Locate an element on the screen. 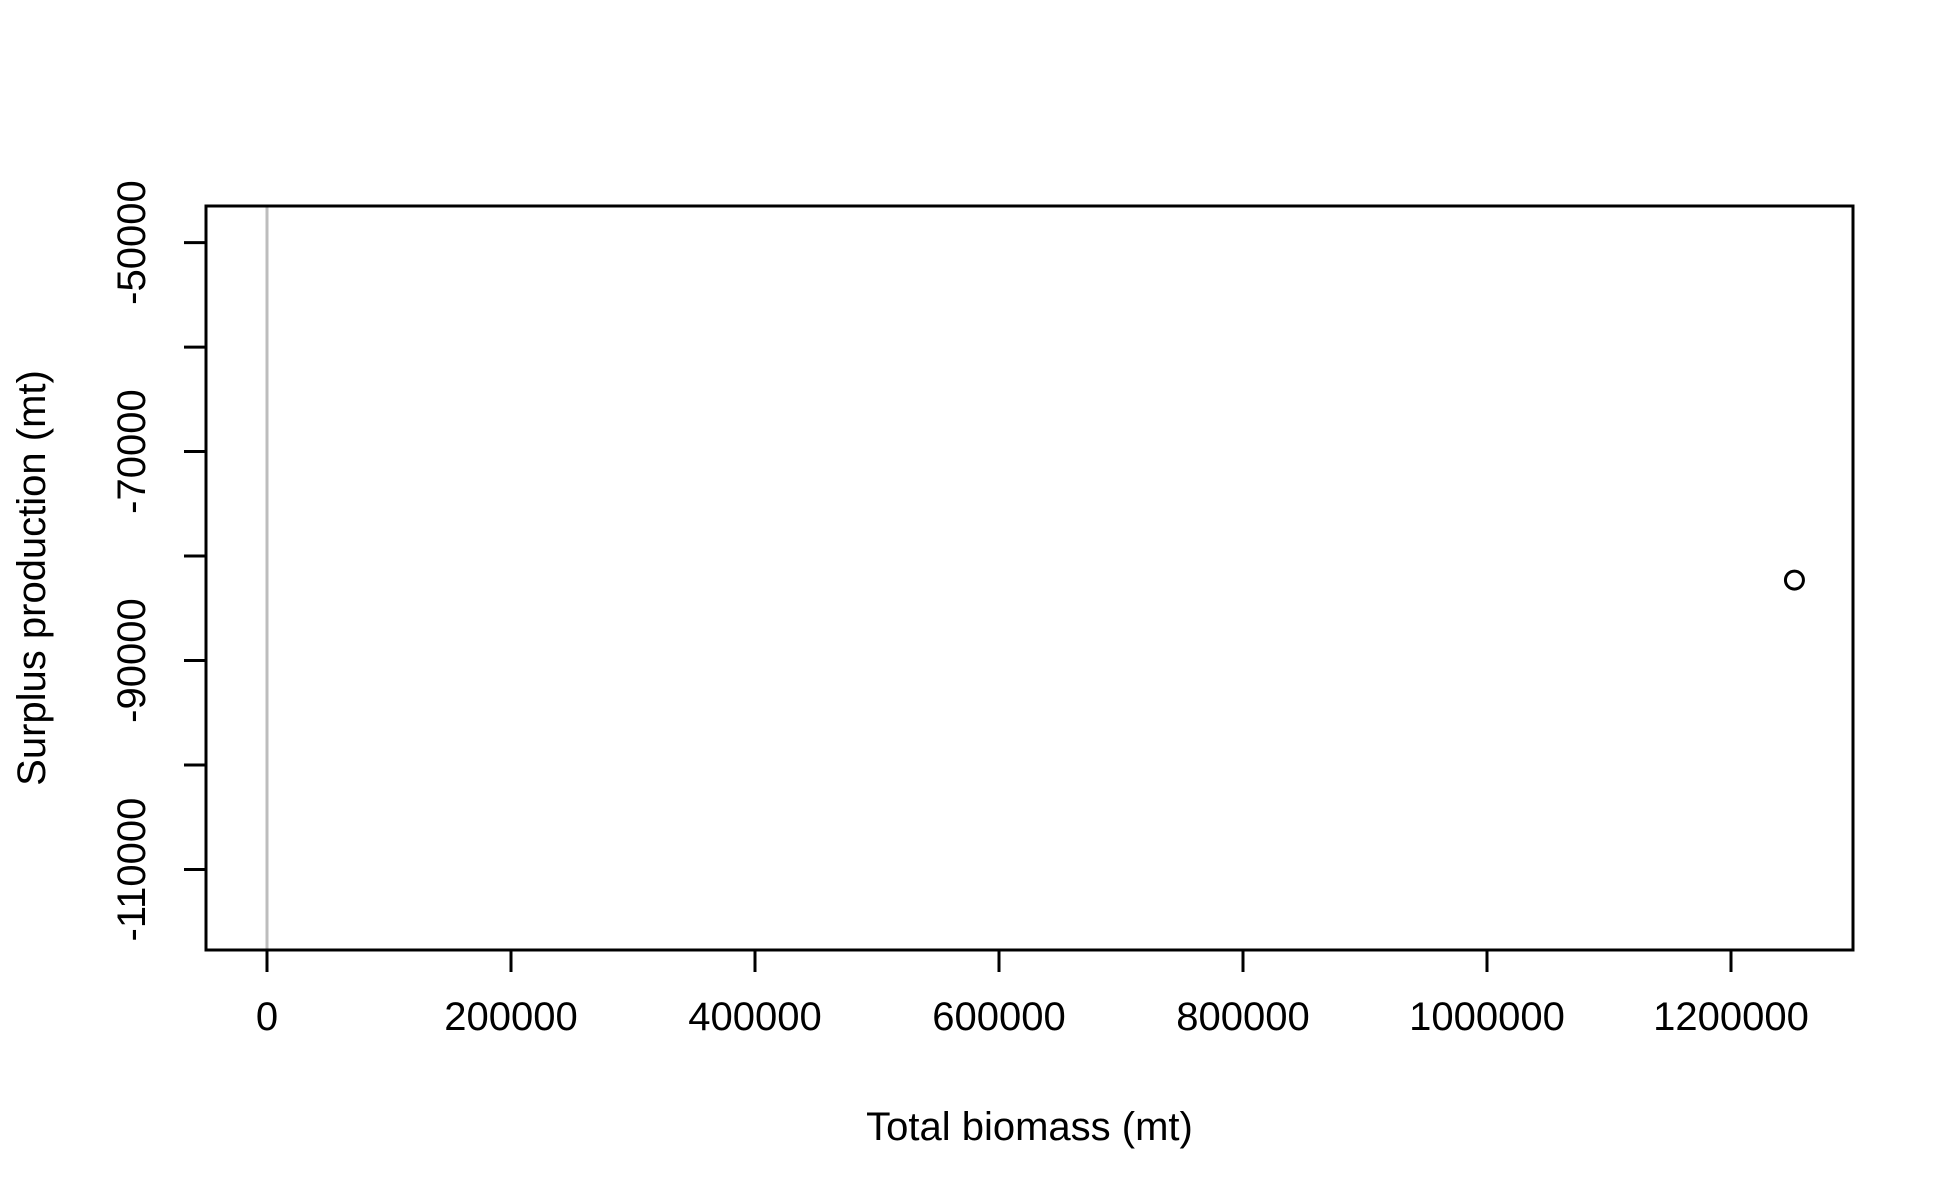  data-point is located at coordinates (1794, 580).